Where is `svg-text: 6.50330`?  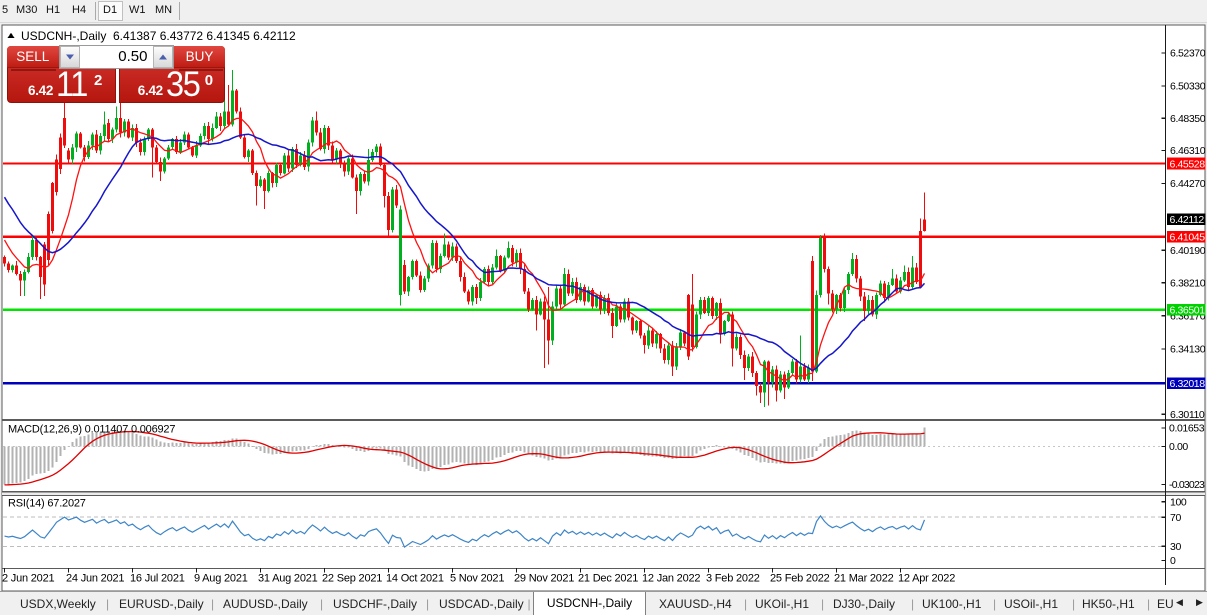 svg-text: 6.50330 is located at coordinates (1188, 87).